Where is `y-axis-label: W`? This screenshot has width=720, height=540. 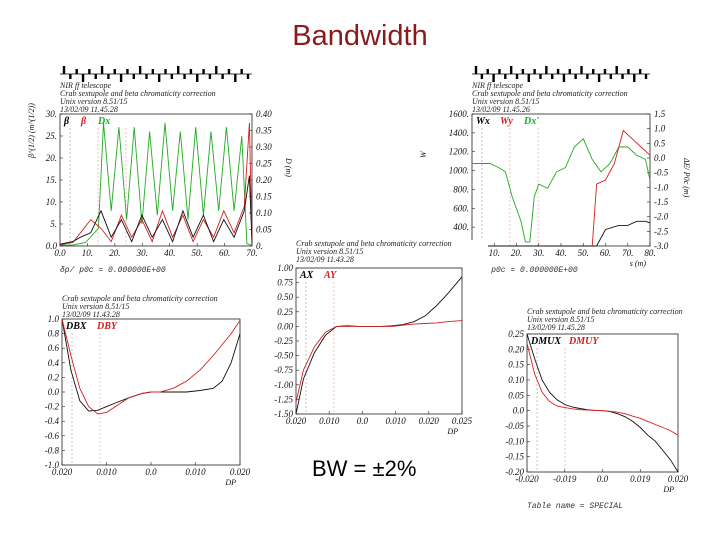
y-axis-label: W is located at coordinates (423, 154).